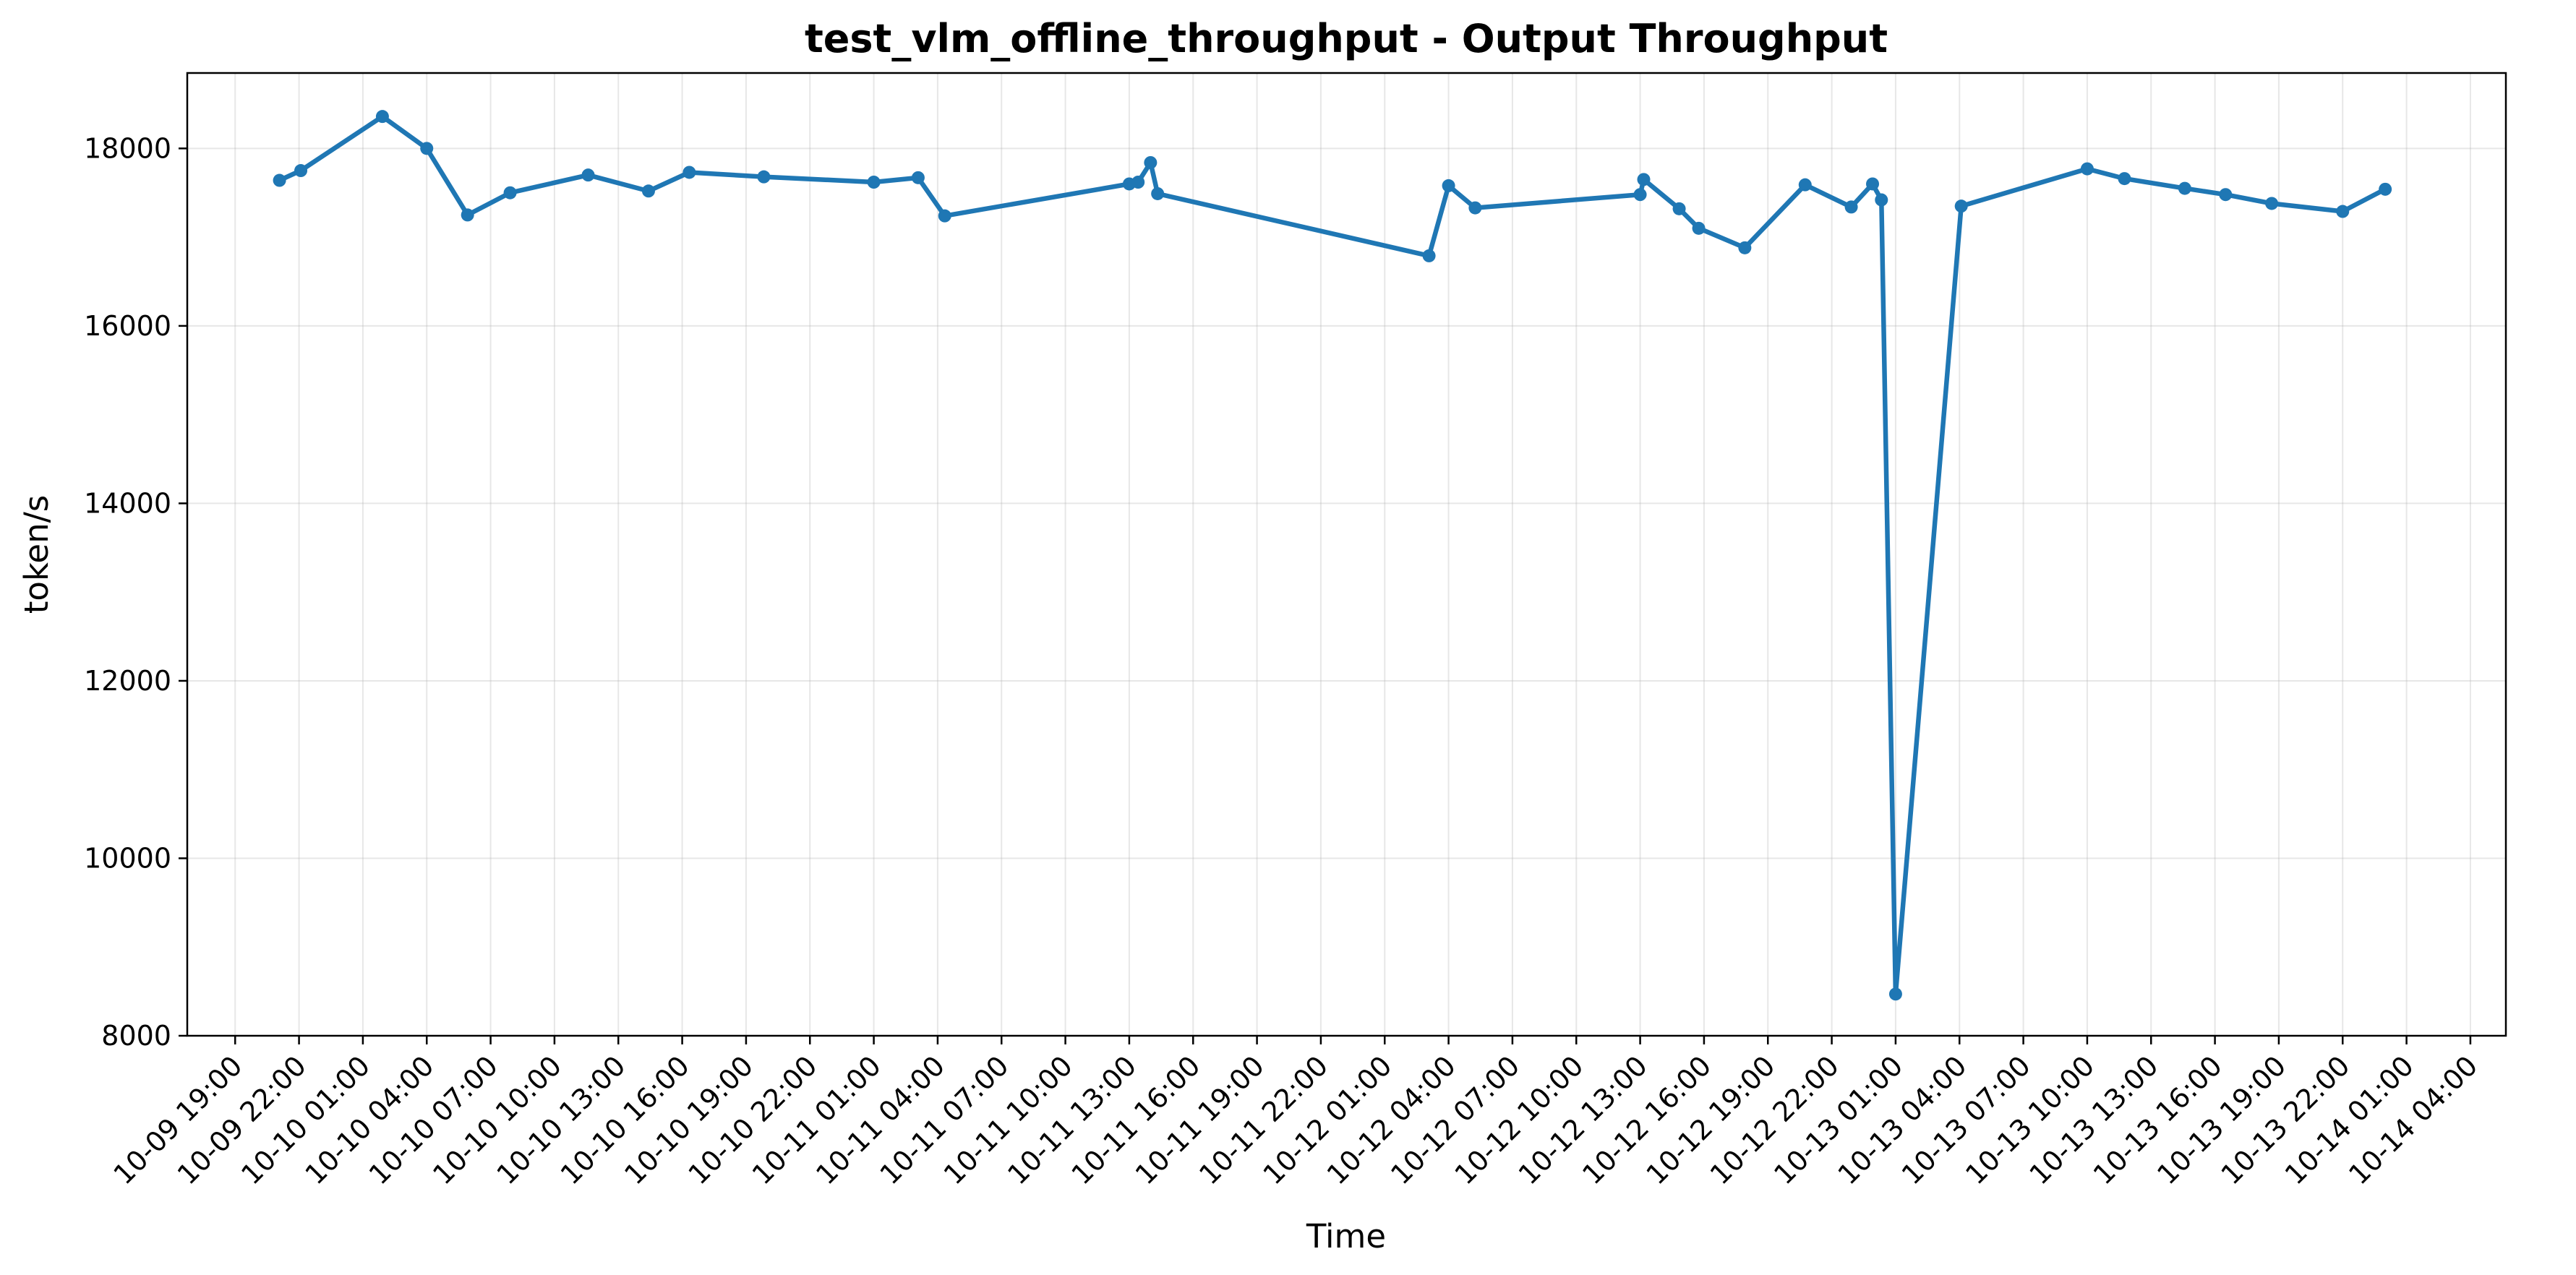 This screenshot has width=2576, height=1275. Describe the element at coordinates (127, 148) in the screenshot. I see `y-tick-label: 18000` at that location.